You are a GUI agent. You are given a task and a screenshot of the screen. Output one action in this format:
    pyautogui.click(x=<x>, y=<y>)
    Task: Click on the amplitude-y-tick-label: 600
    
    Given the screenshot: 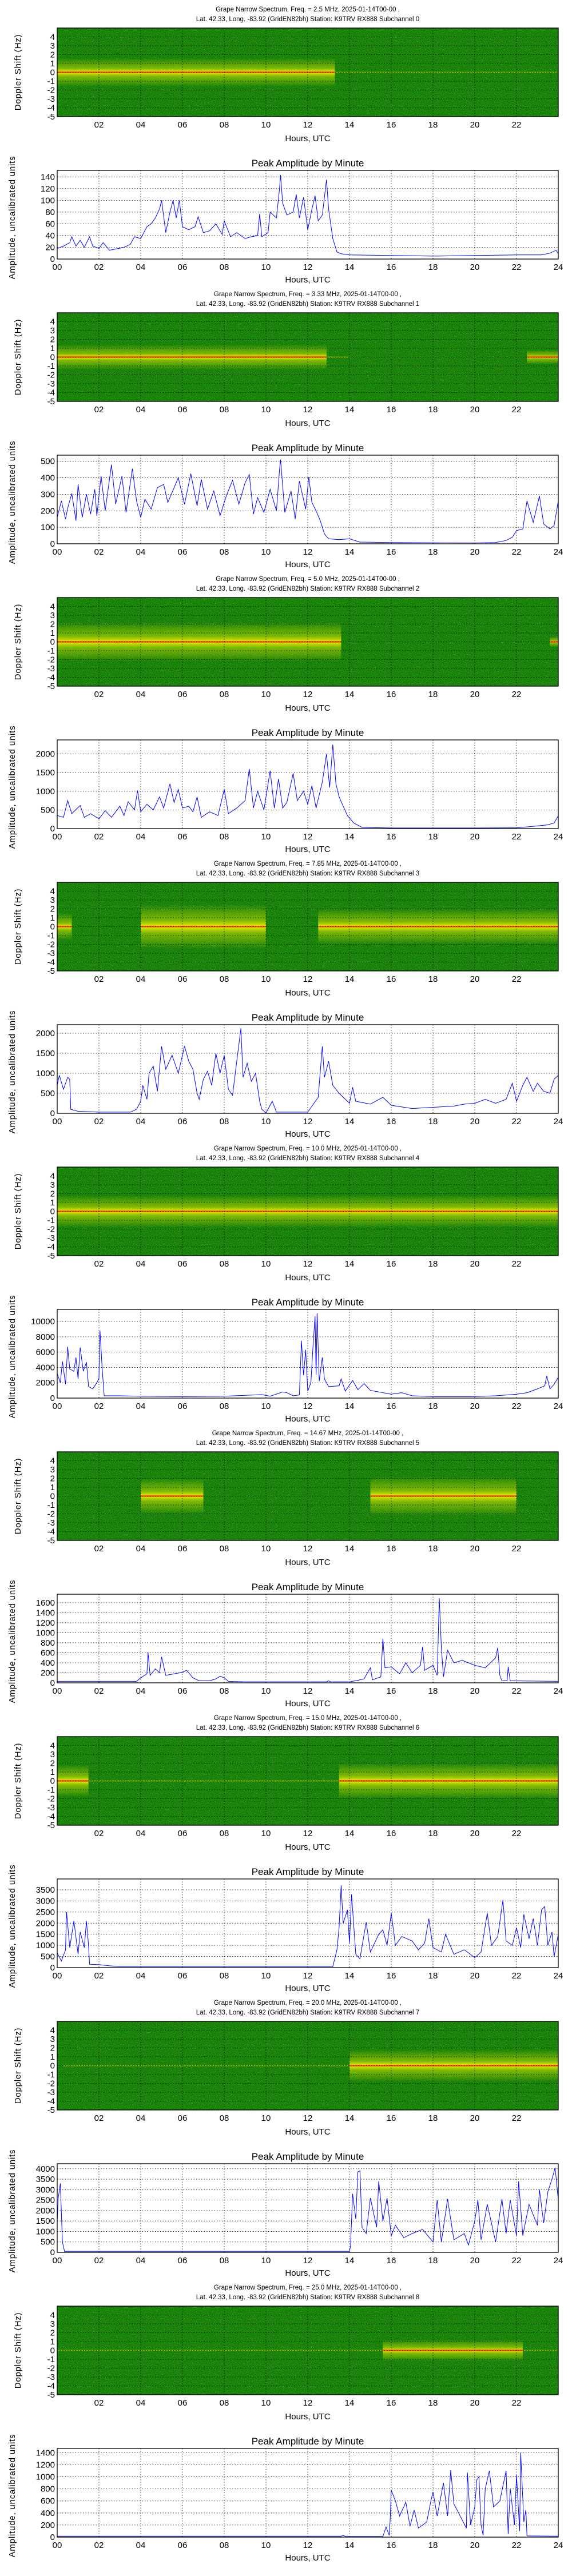 What is the action you would take?
    pyautogui.click(x=48, y=1653)
    